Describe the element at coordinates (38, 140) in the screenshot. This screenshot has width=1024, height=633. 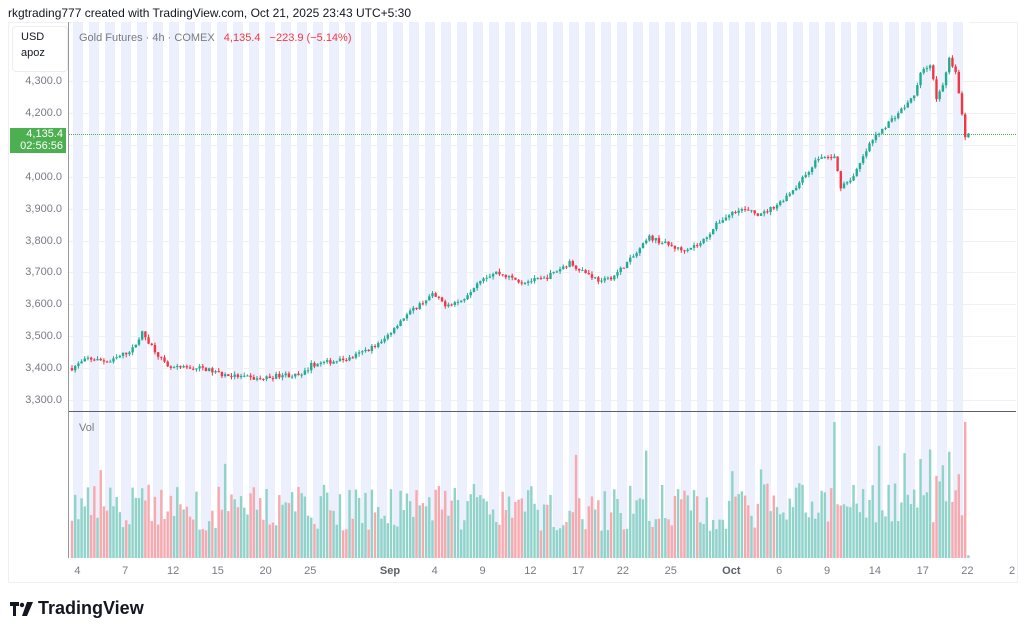
I see `last-price-badge: 4,135.4 02:56:56` at that location.